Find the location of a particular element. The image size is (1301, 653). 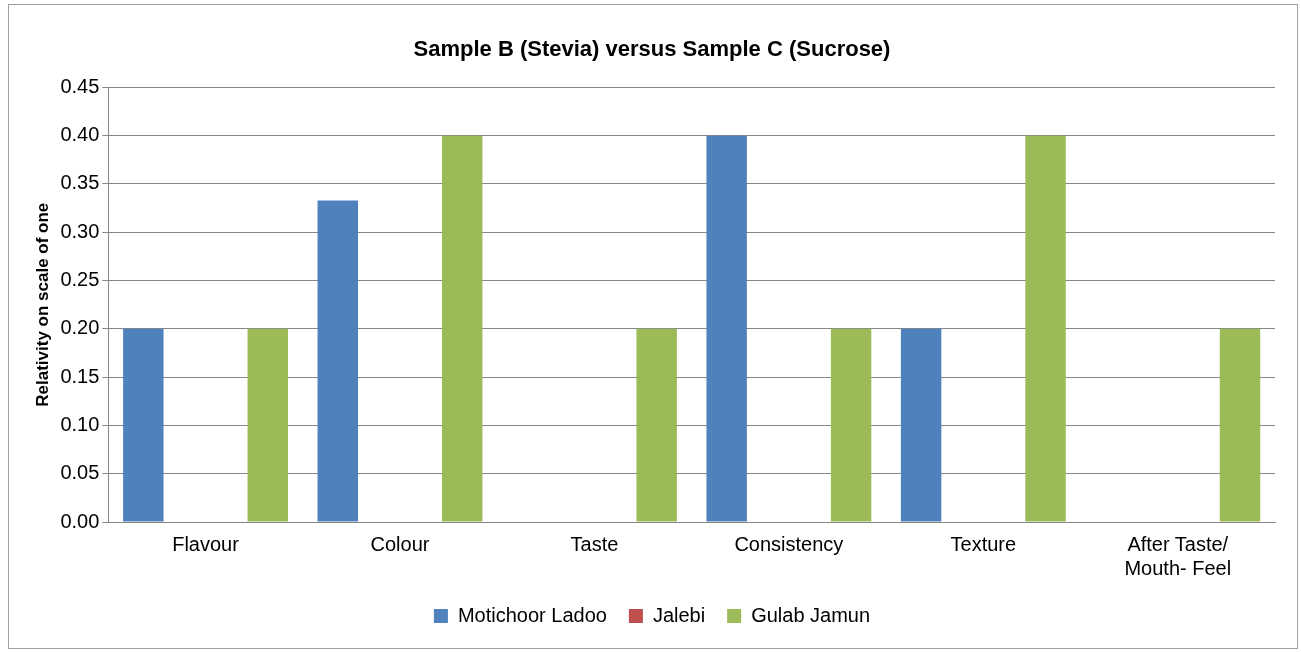

y-tick-label: 0.45 is located at coordinates (80, 85).